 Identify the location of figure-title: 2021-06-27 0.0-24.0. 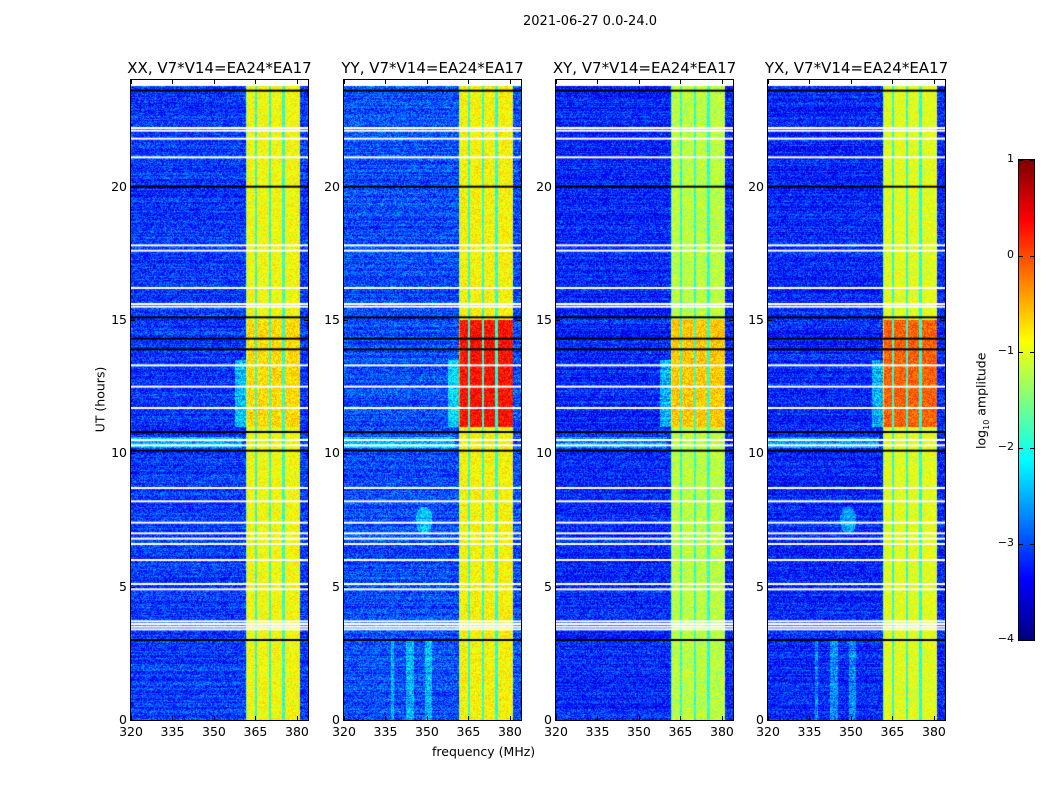
(590, 21).